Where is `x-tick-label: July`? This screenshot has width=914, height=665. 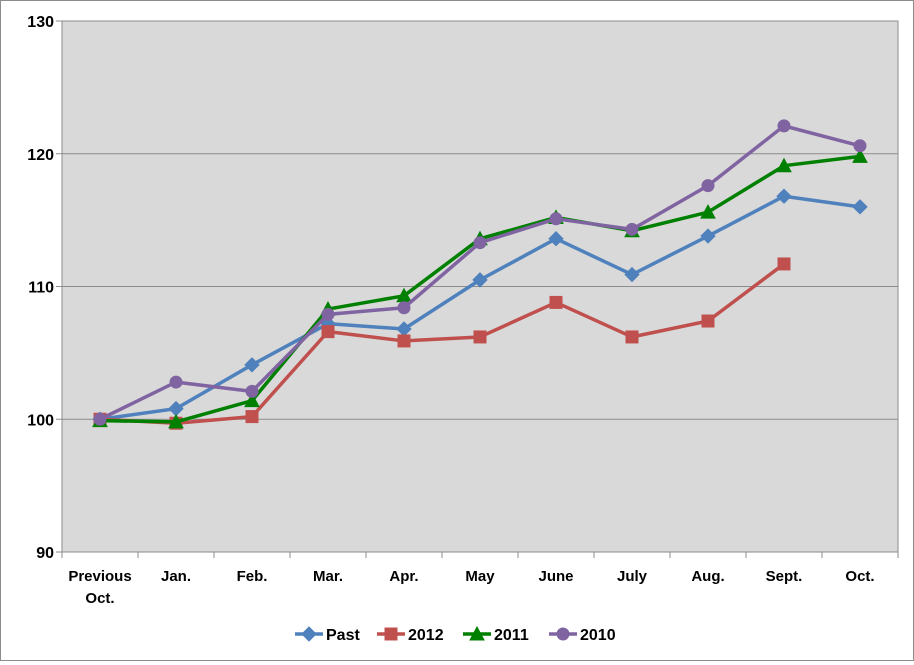 x-tick-label: July is located at coordinates (632, 576).